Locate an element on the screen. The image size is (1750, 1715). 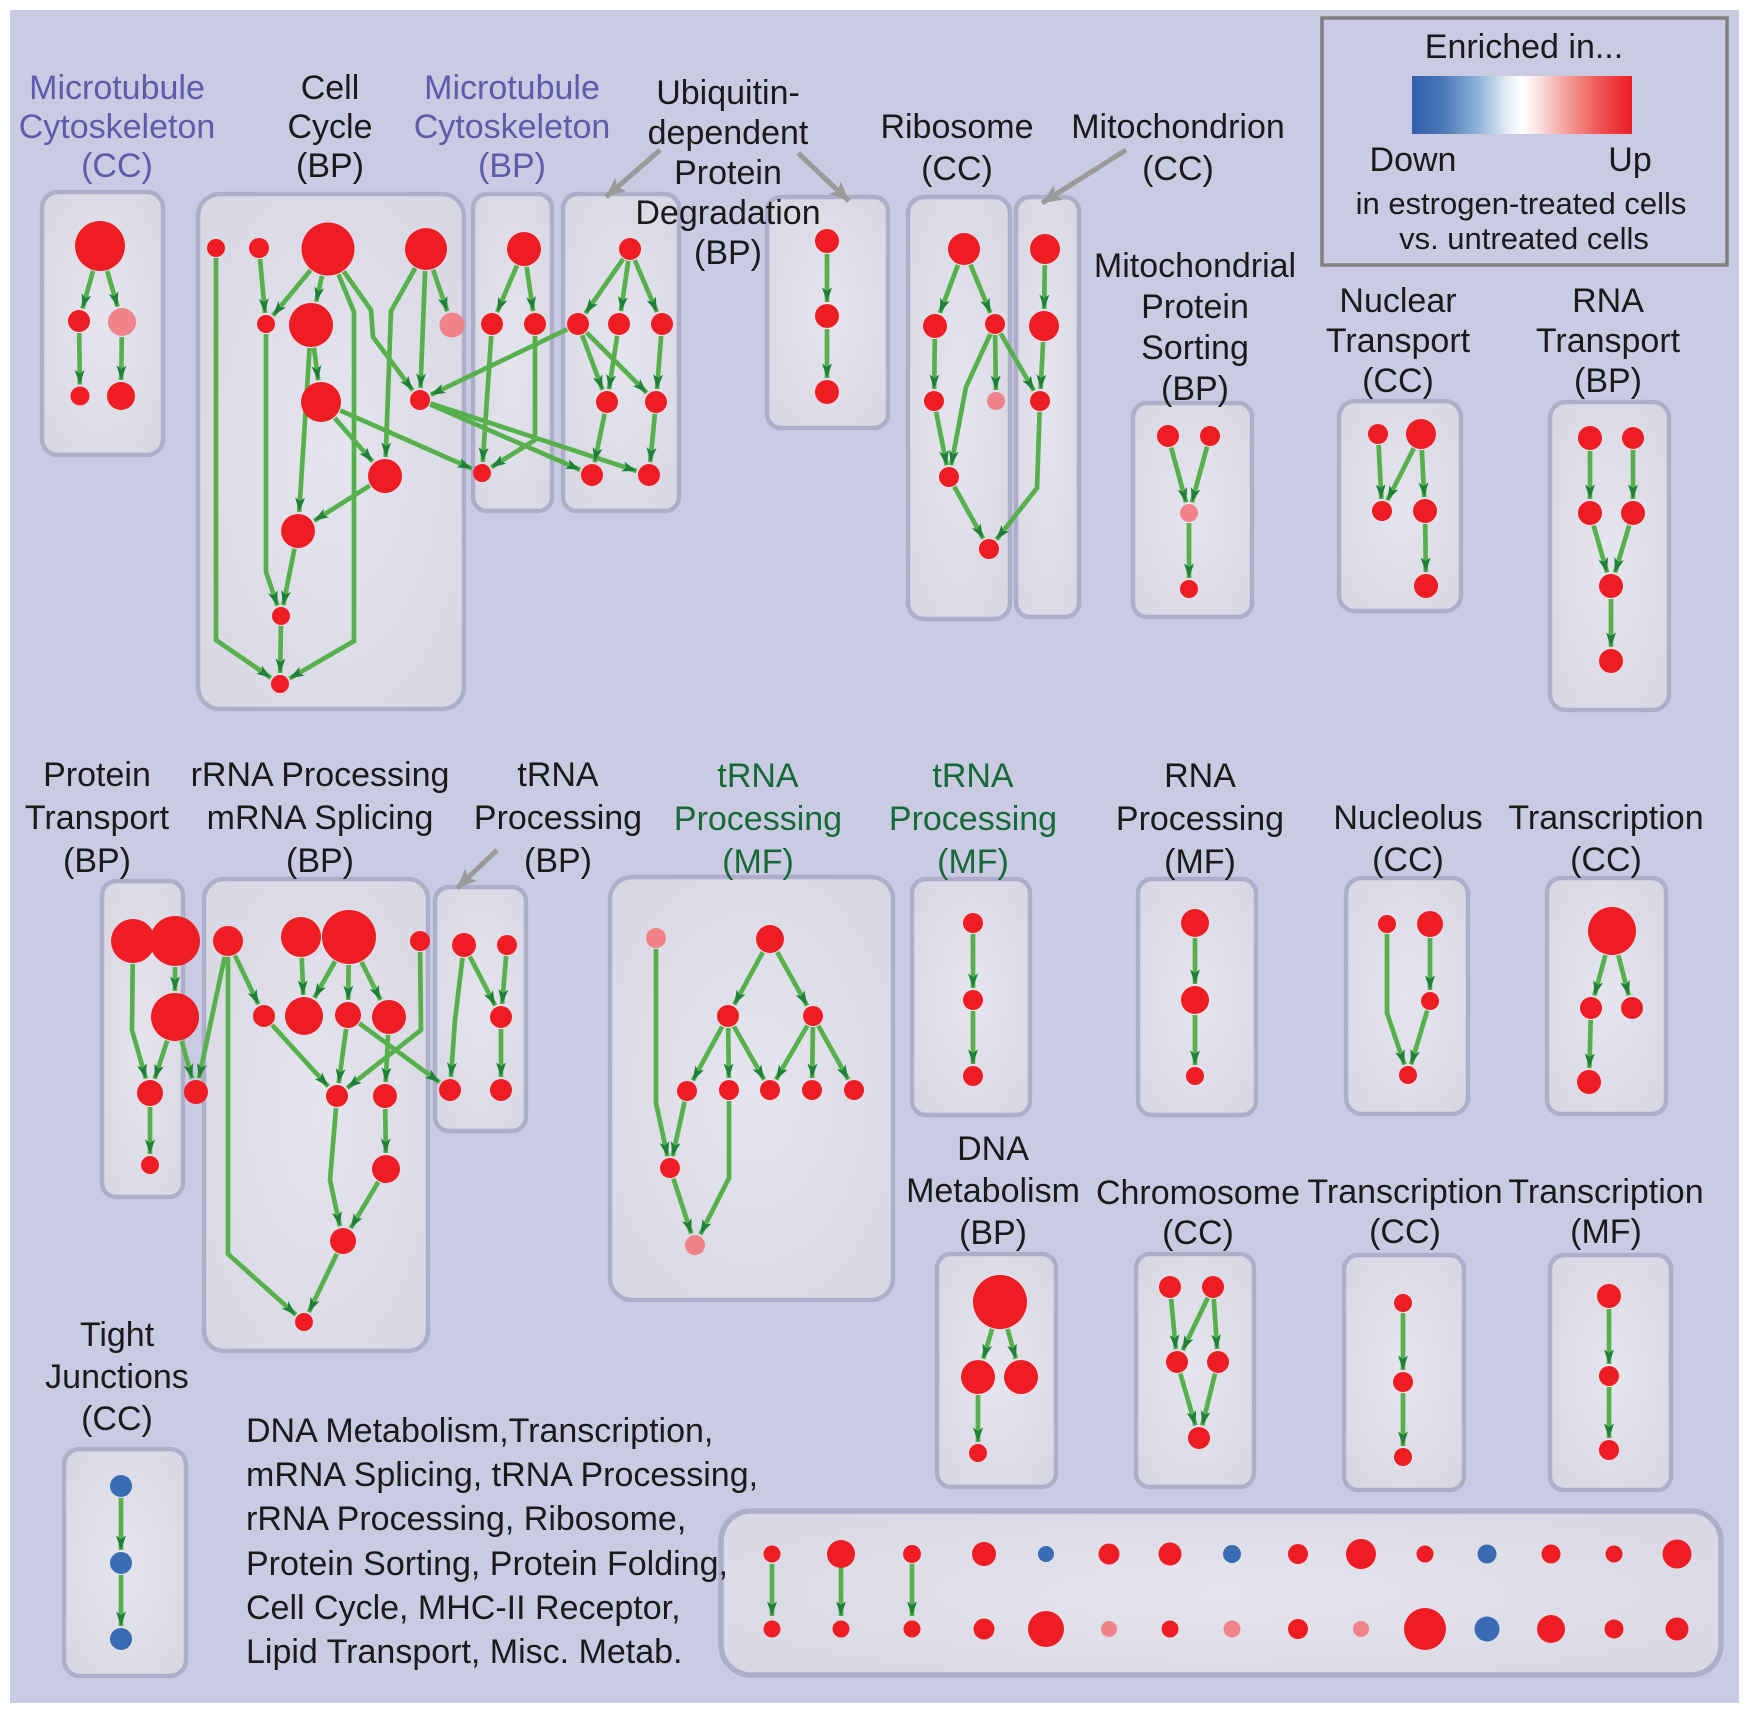
svg-text: Lipid Transport, Misc. Metab. is located at coordinates (464, 1652).